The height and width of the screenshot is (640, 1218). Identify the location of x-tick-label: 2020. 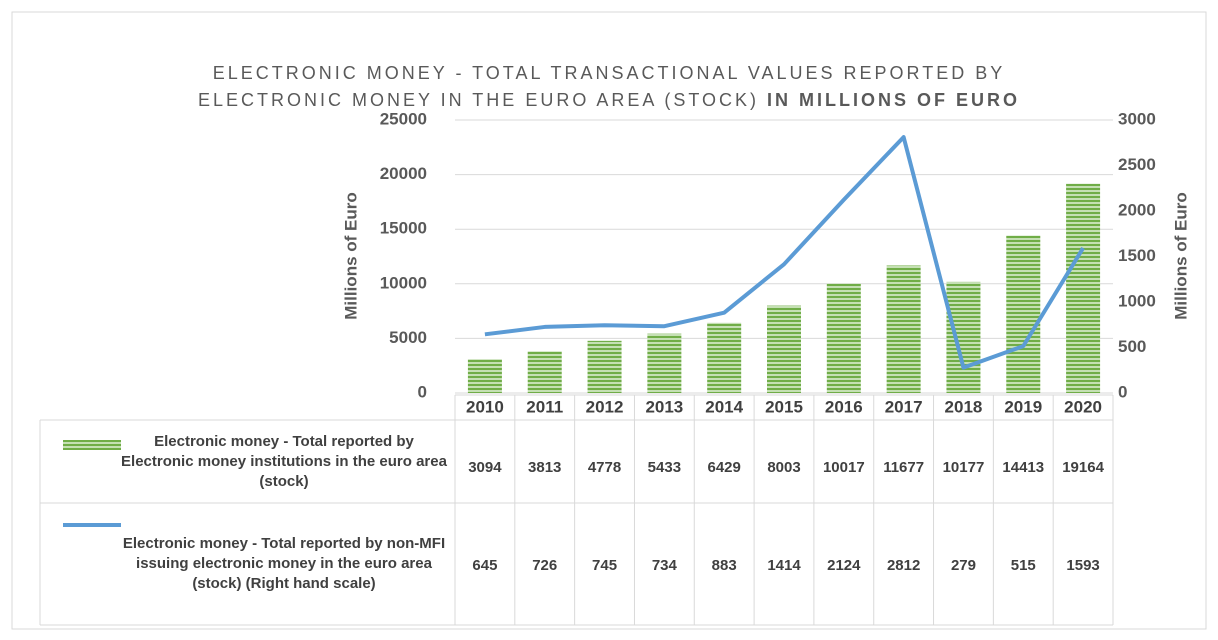
(1083, 406).